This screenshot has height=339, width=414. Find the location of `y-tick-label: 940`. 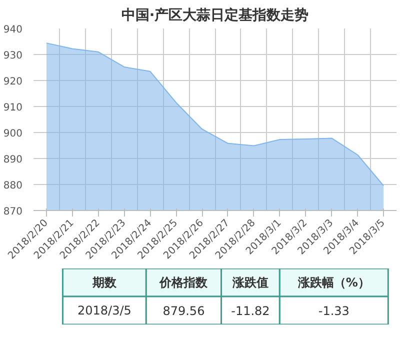

y-tick-label: 940 is located at coordinates (13, 30).